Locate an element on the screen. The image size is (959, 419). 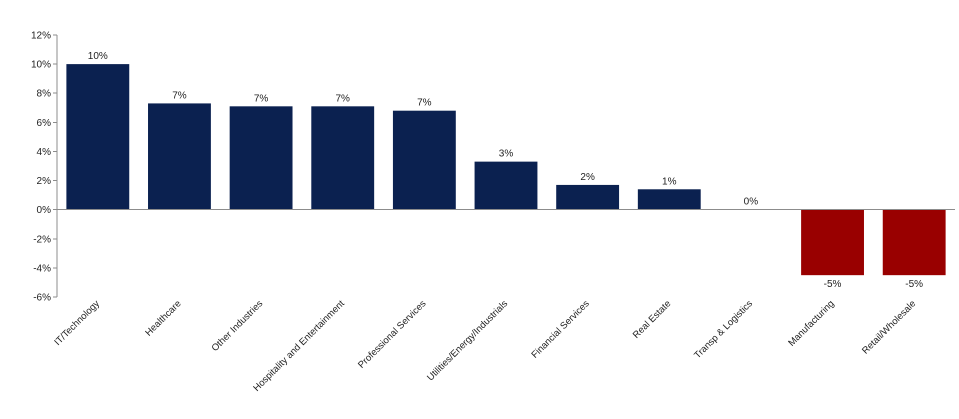
data-label: 0% is located at coordinates (751, 202).